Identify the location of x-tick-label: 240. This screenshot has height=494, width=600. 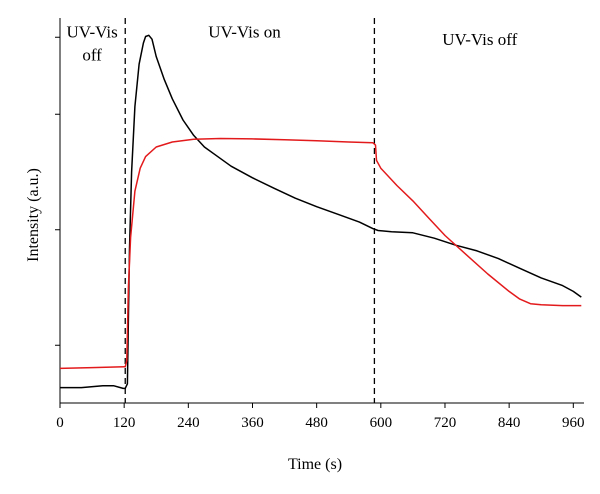
(188, 423).